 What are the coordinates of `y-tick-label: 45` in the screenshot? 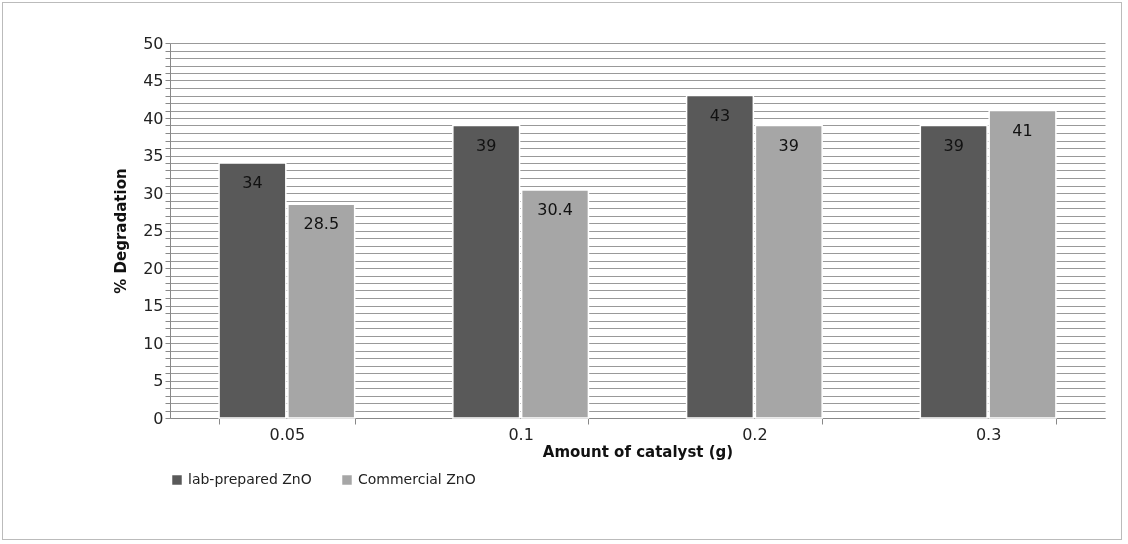 It's located at (153, 80).